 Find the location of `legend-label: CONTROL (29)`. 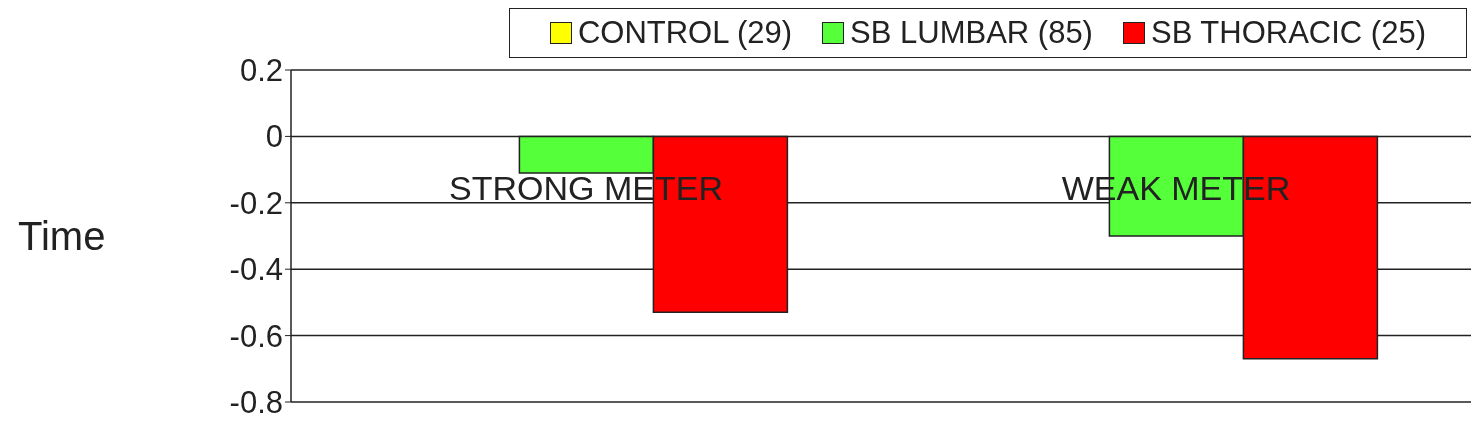

legend-label: CONTROL (29) is located at coordinates (684, 33).